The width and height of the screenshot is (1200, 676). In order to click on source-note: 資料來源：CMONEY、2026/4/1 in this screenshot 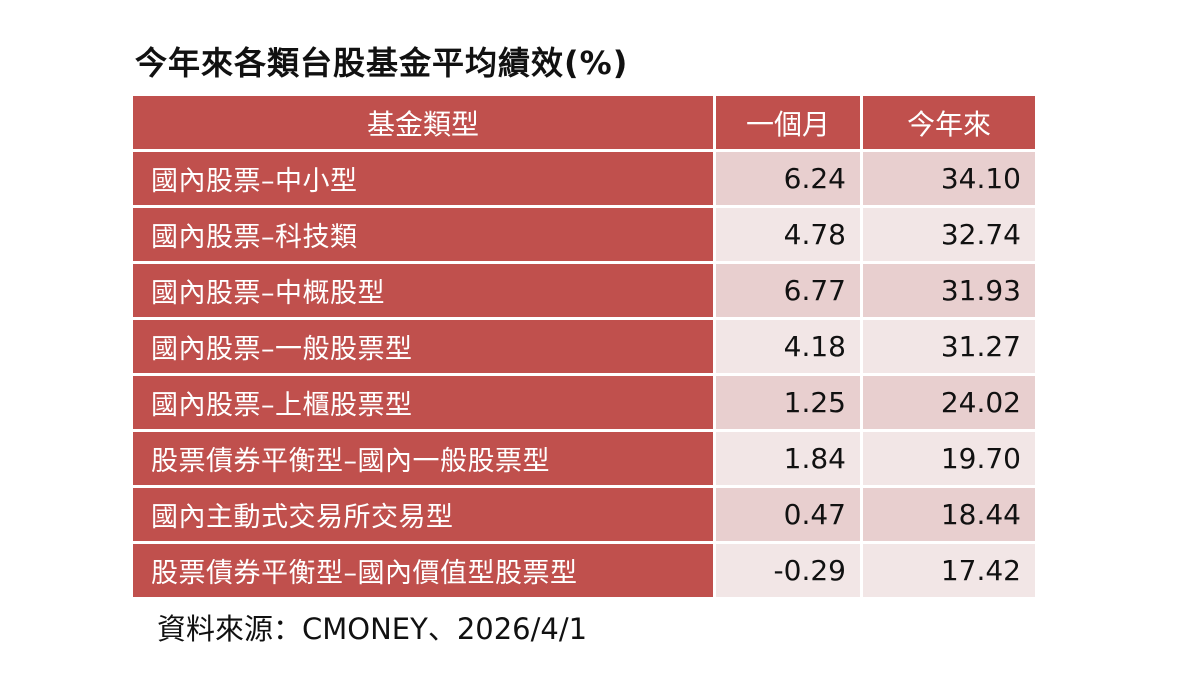, I will do `click(372, 629)`.